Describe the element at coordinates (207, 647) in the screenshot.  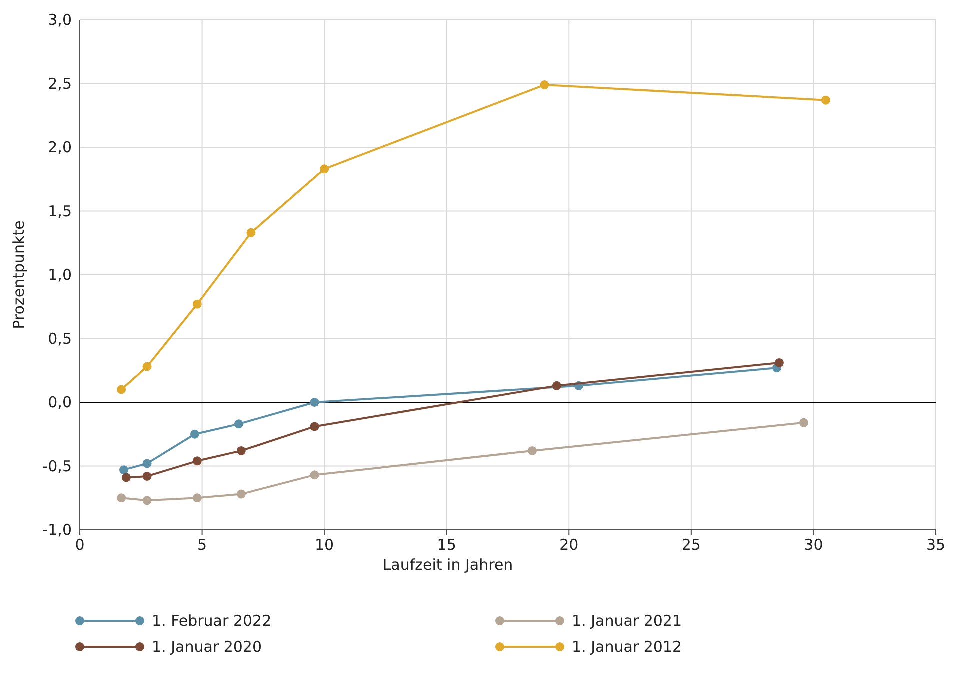
I see `legend-label: 1. Januar 2020` at that location.